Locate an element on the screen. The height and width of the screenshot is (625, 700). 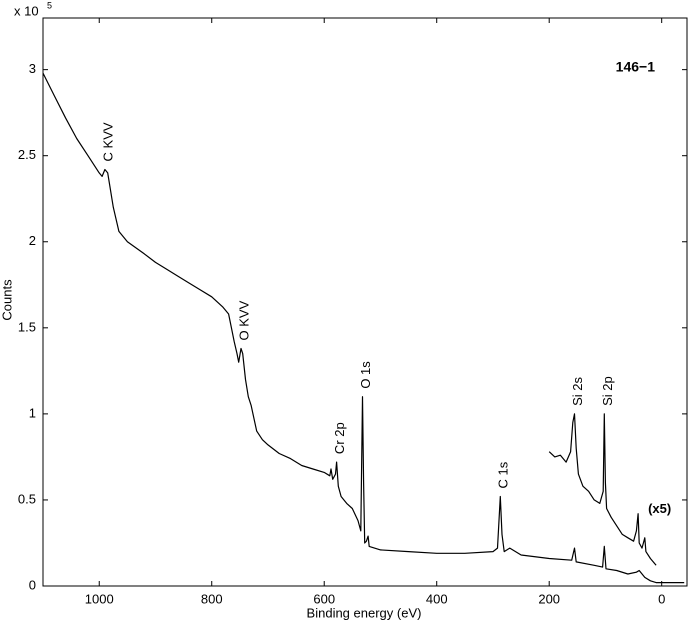
y-tick-label: 2.5 is located at coordinates (27, 154).